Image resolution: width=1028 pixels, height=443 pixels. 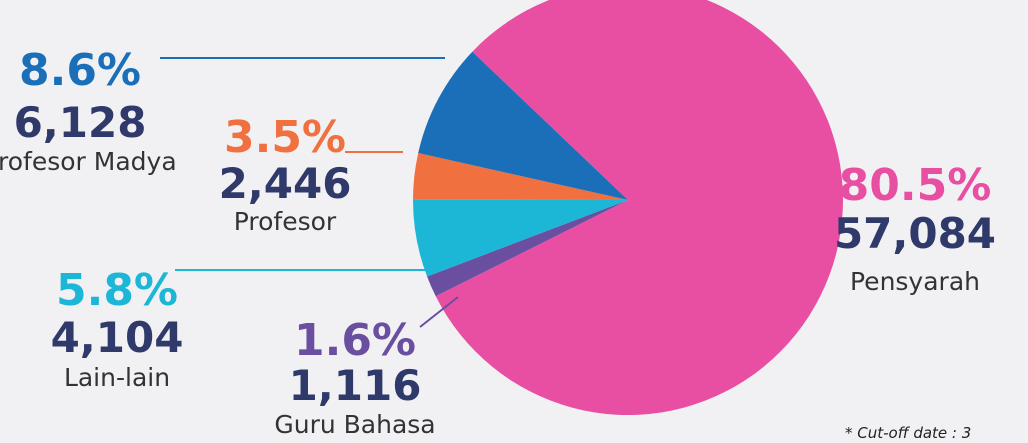 What do you see at coordinates (88, 161) in the screenshot?
I see `category-label: Profesor Madya` at bounding box center [88, 161].